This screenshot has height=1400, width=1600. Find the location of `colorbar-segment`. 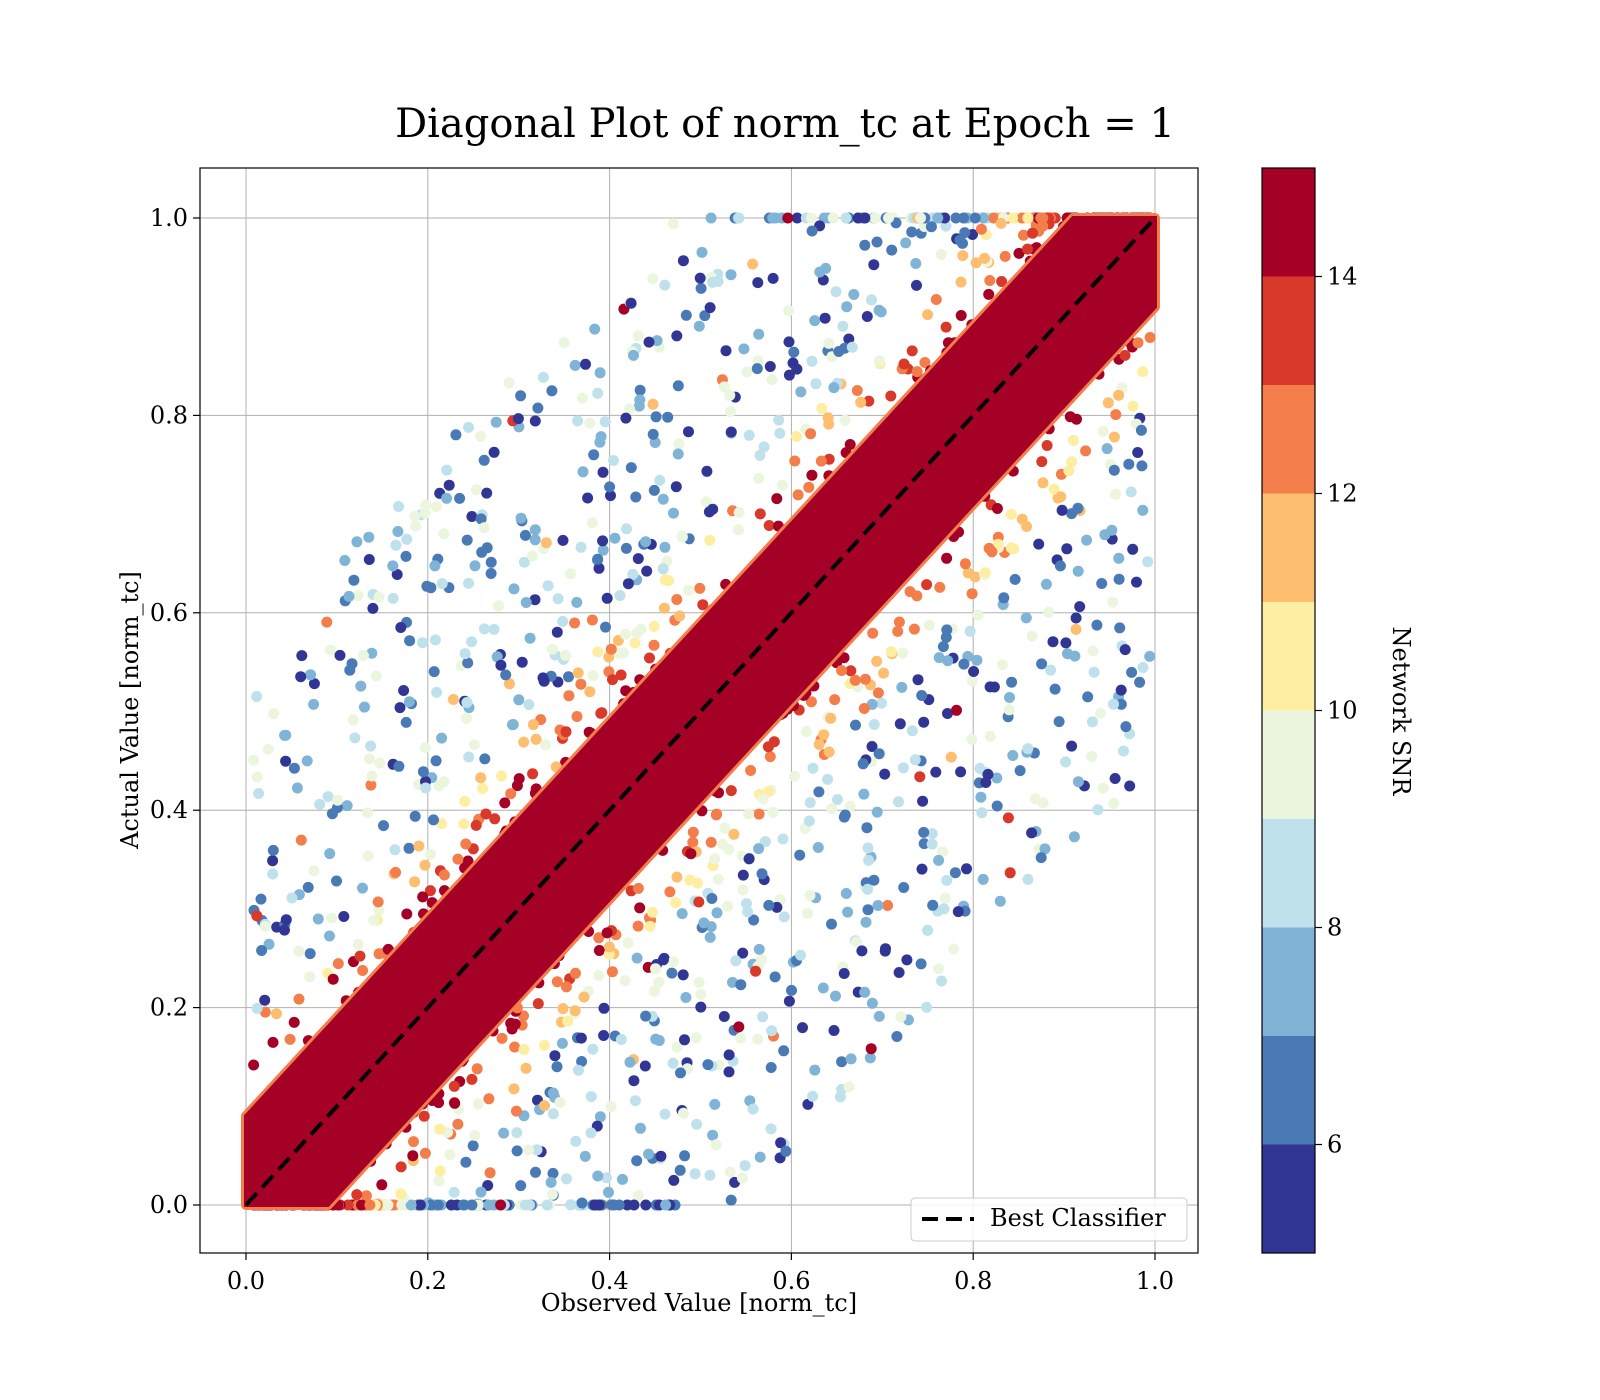

colorbar-segment is located at coordinates (1288, 222).